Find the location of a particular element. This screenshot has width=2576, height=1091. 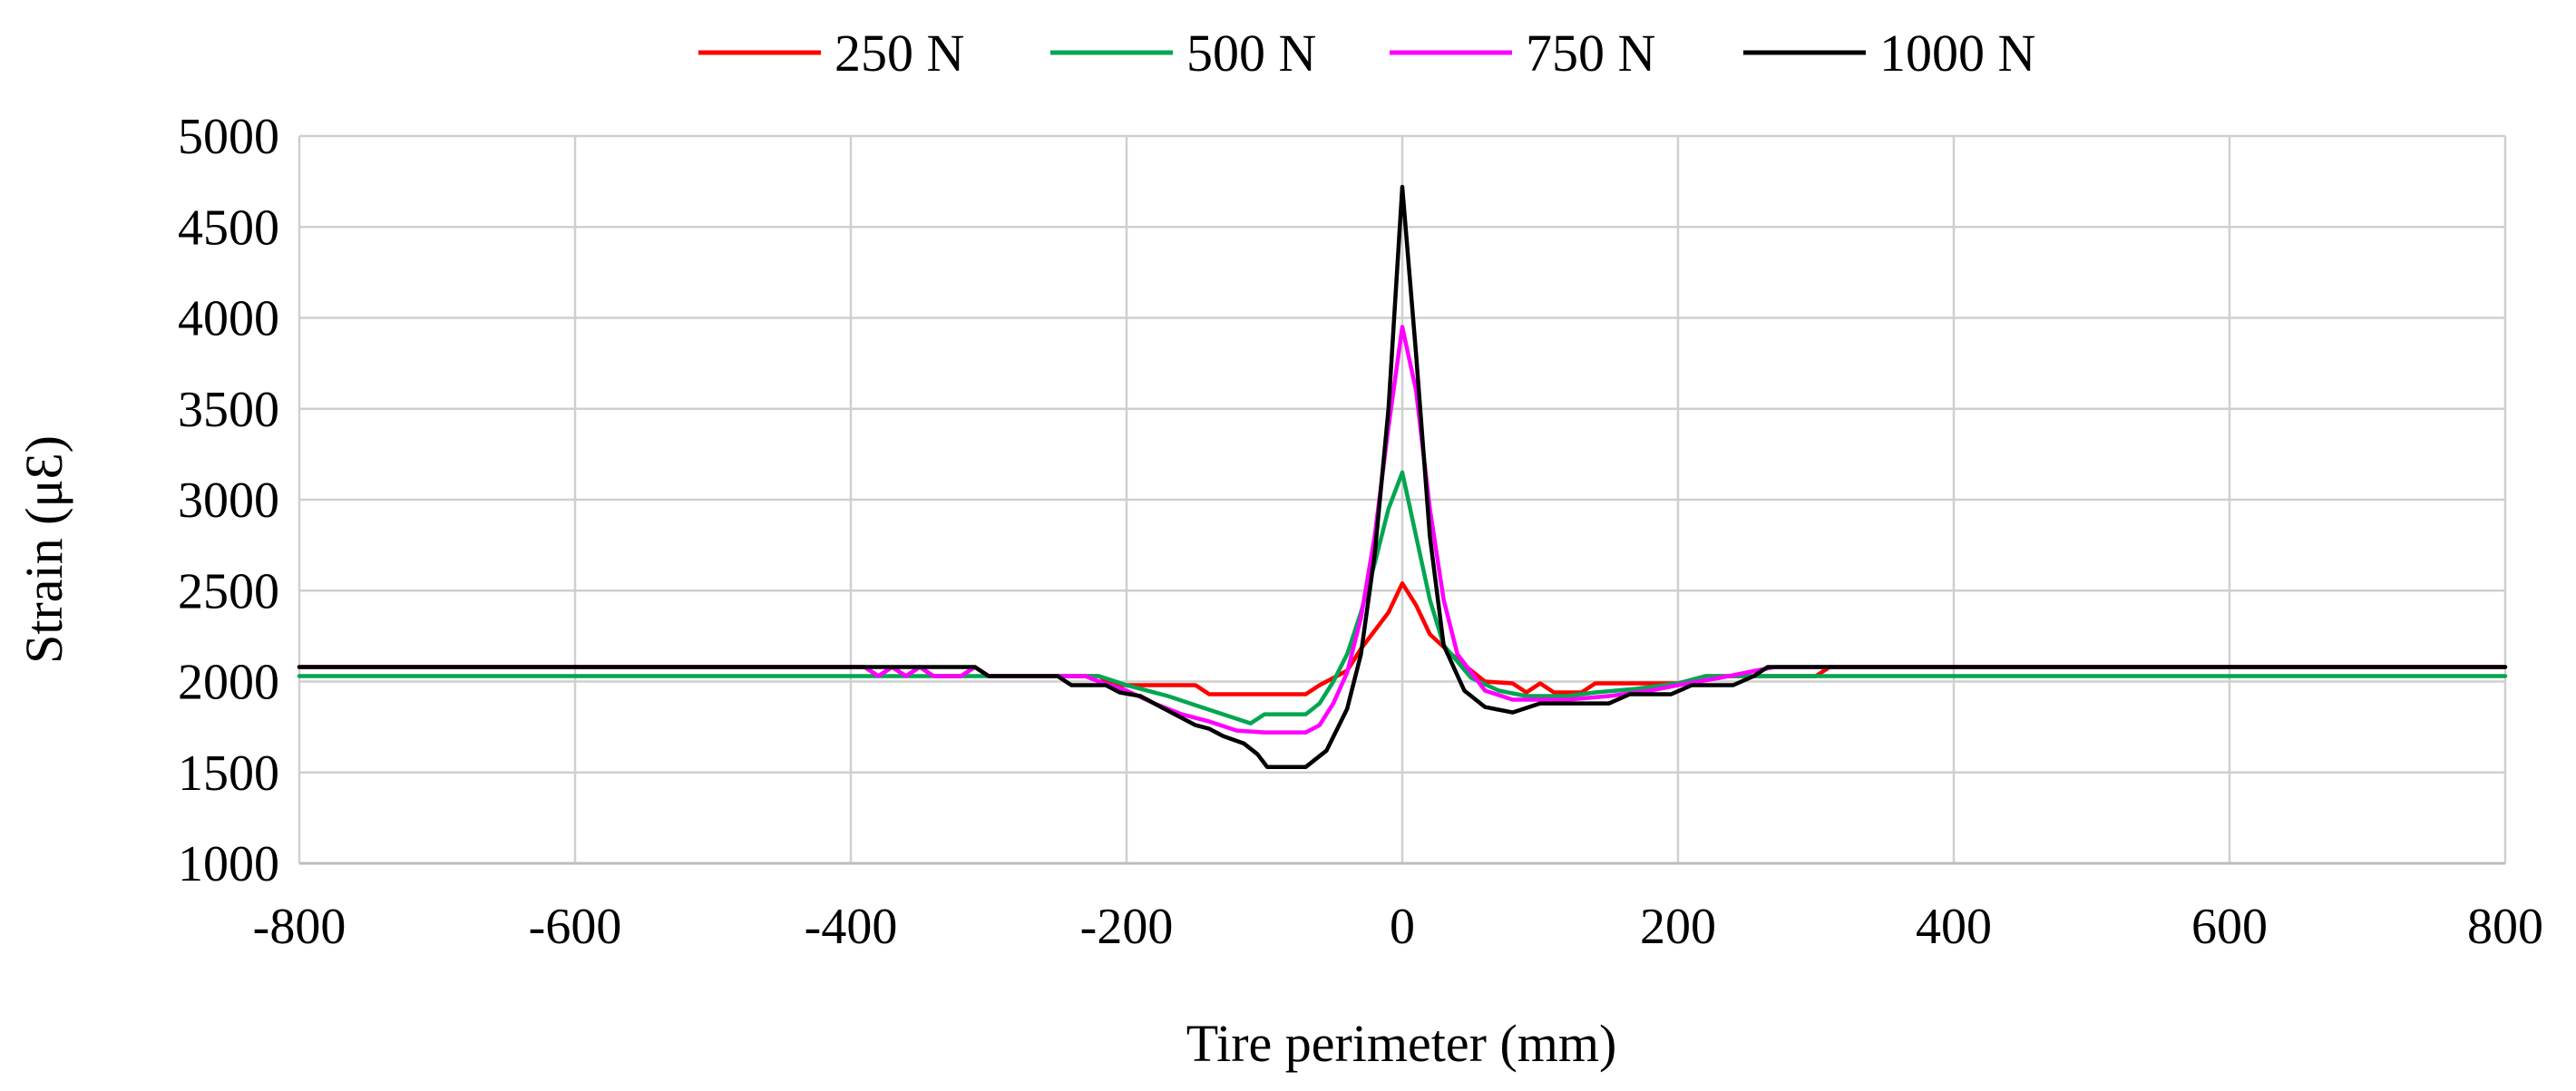

x-tick-label: 600 is located at coordinates (2229, 927).